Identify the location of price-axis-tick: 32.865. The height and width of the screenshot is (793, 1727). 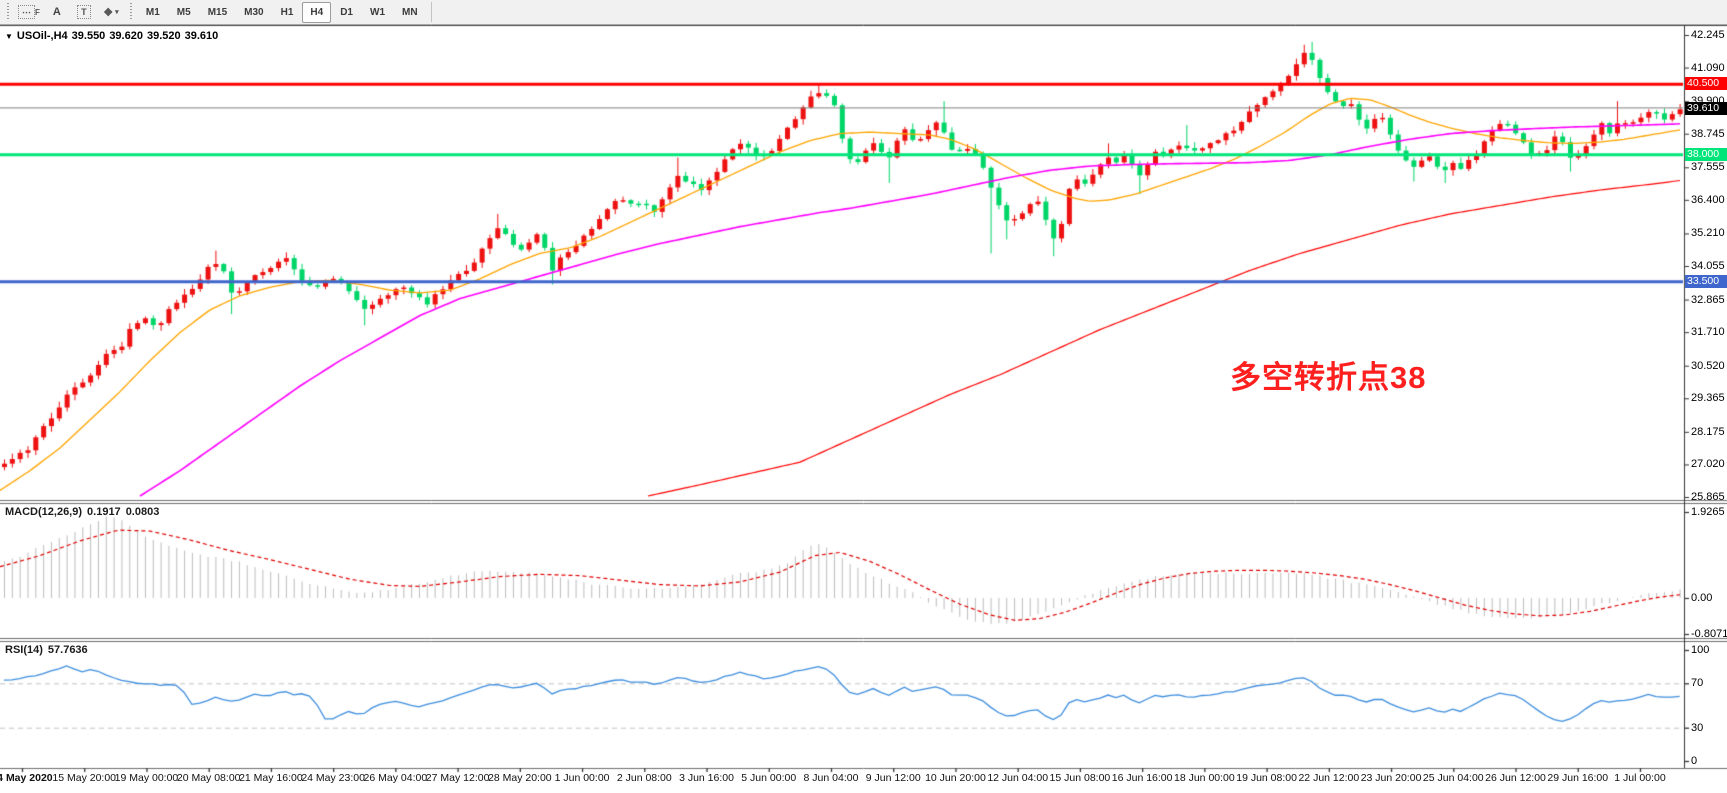
(1708, 299).